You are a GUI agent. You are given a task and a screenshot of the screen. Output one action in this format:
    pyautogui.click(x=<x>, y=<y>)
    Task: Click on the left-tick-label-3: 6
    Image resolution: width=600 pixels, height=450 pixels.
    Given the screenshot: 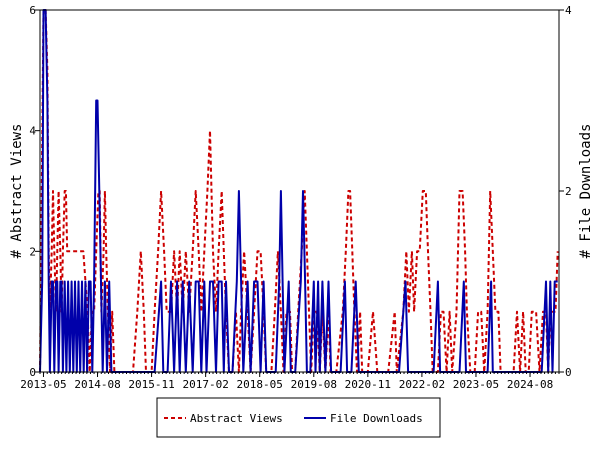 What is the action you would take?
    pyautogui.click(x=32, y=10)
    